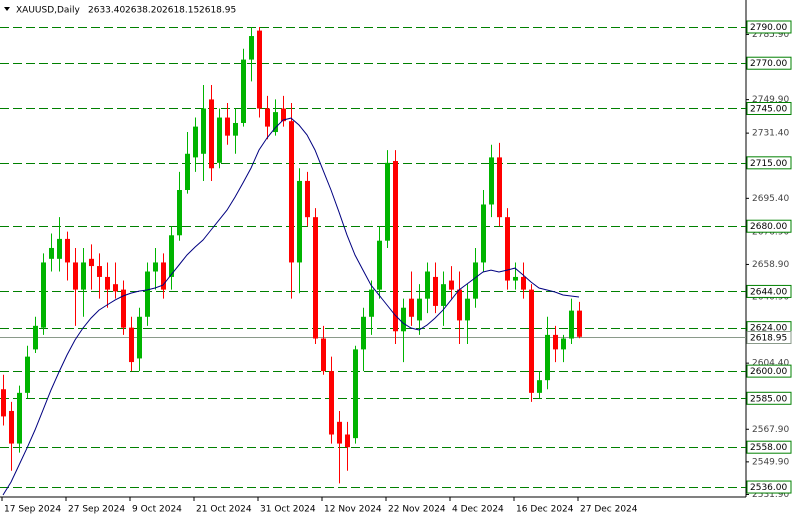 The image size is (792, 520). Describe the element at coordinates (768, 329) in the screenshot. I see `level-label: 2624.00` at that location.